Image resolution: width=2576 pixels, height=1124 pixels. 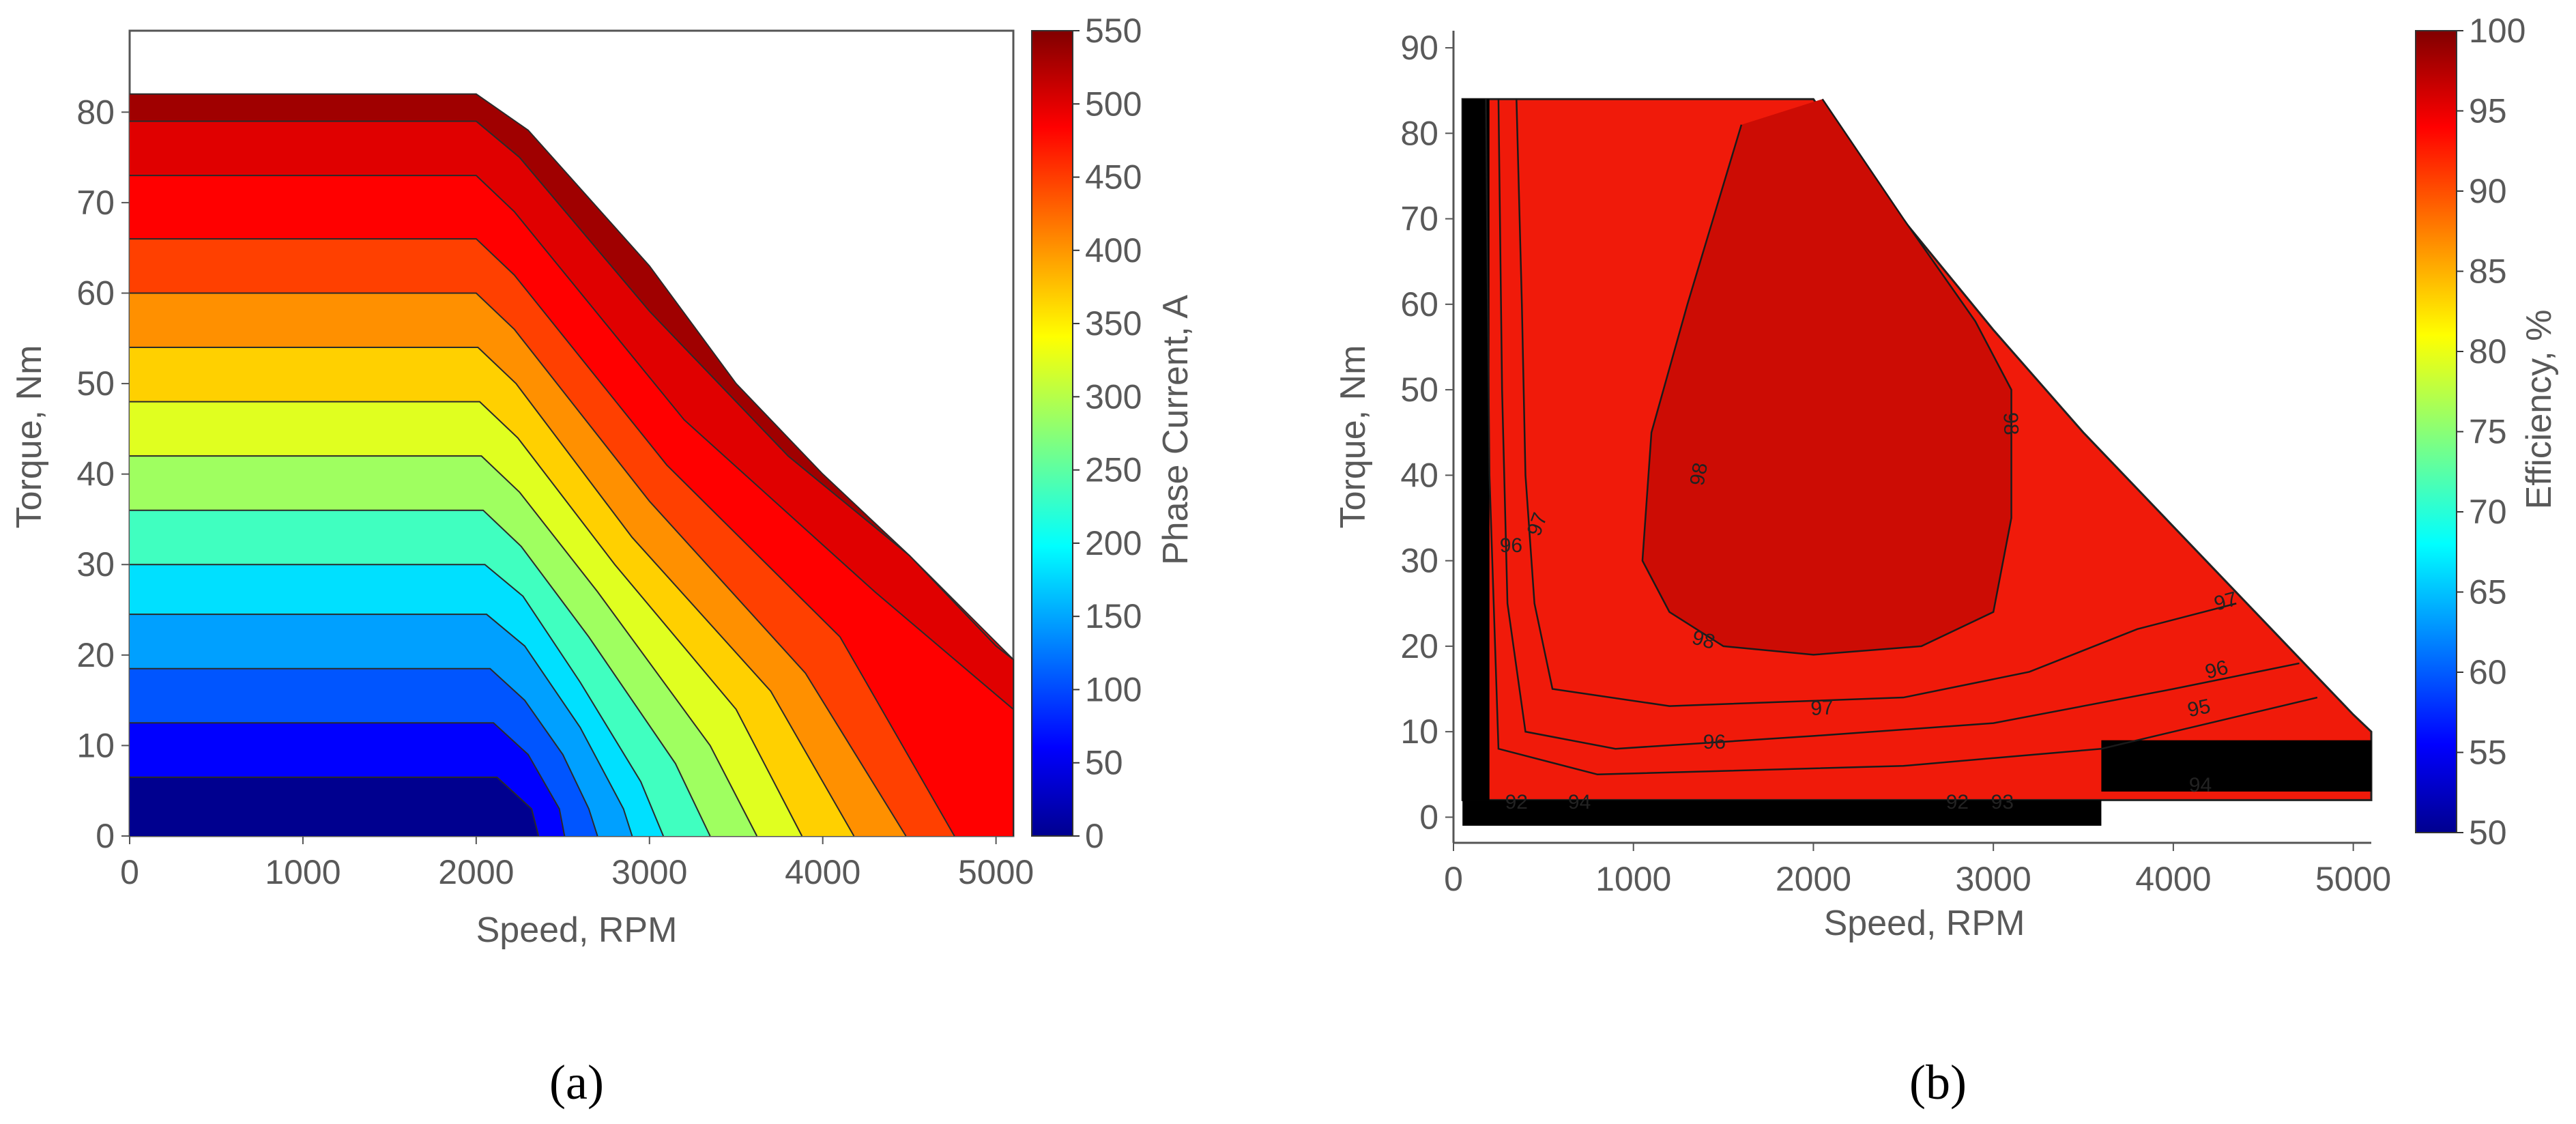 What do you see at coordinates (2488, 832) in the screenshot?
I see `colorbar-tick-b-label: 50` at bounding box center [2488, 832].